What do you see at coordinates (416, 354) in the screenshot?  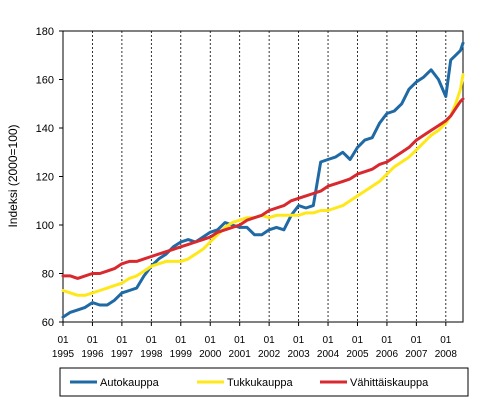 I see `x-tick-year-label: 2007` at bounding box center [416, 354].